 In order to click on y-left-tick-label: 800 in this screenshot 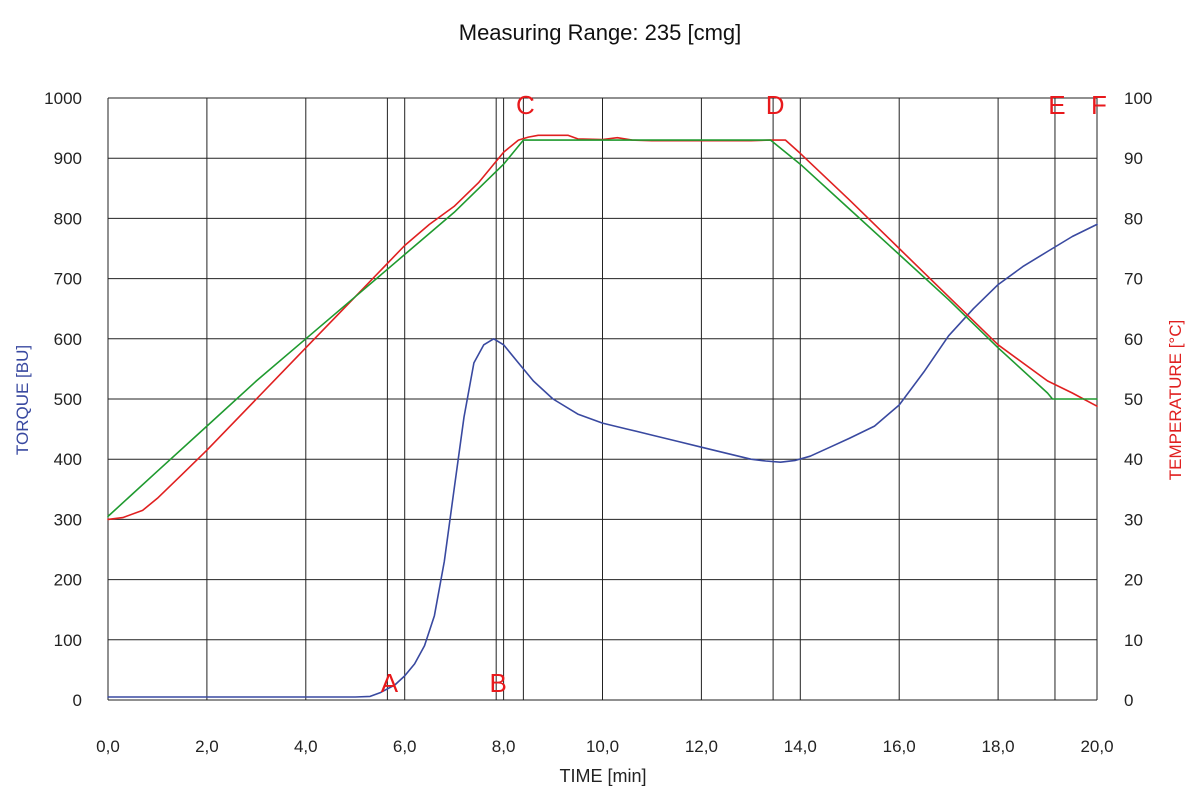, I will do `click(68, 218)`.